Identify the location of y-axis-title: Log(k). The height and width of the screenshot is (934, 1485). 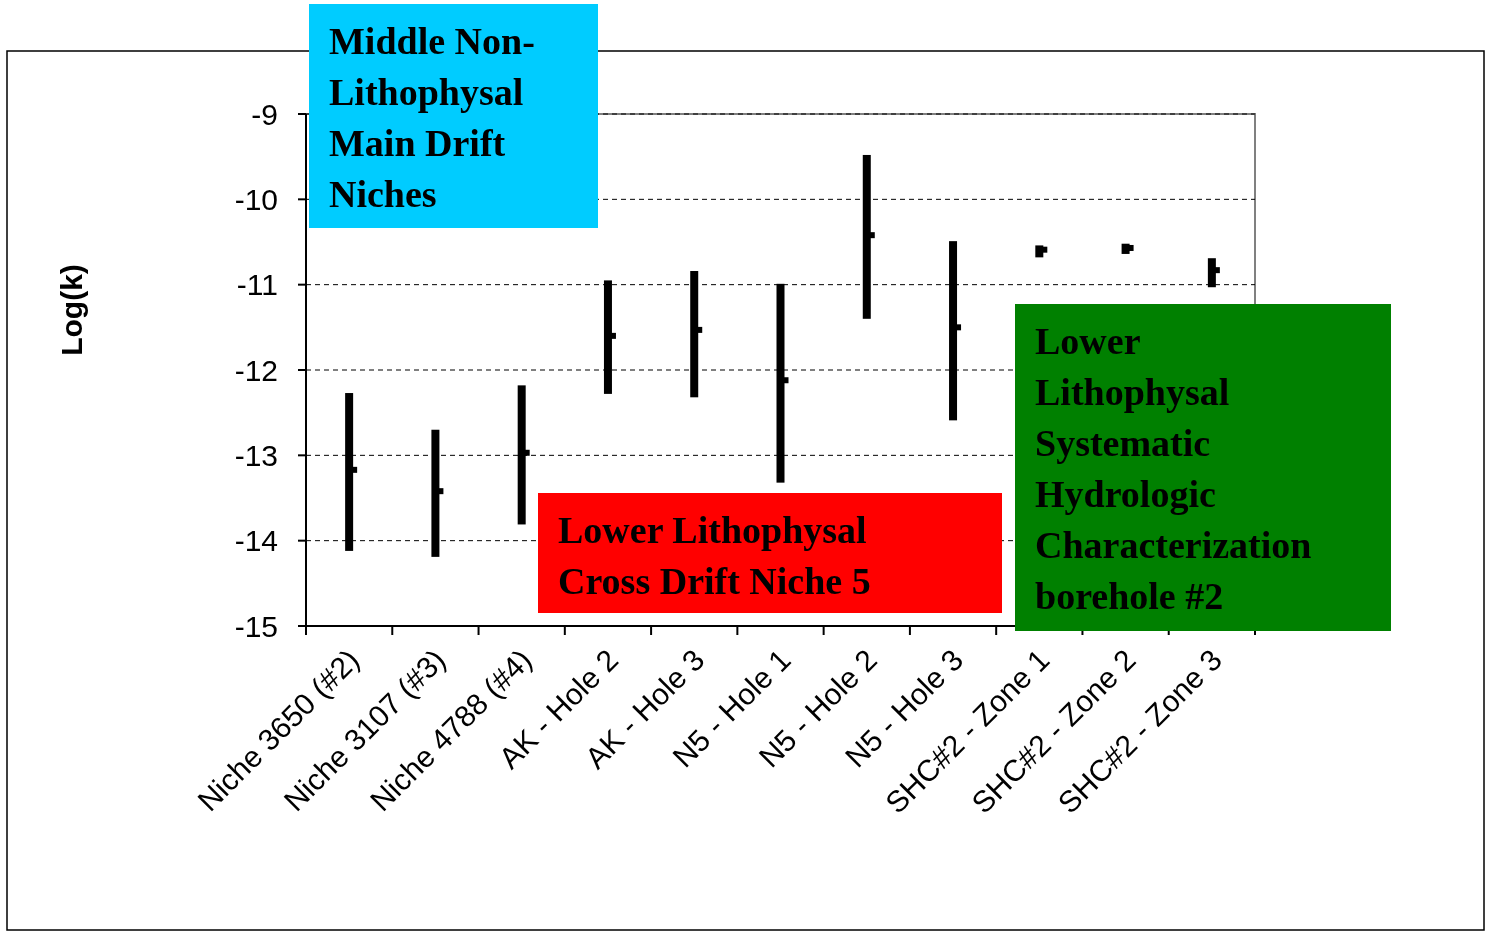
(71, 310).